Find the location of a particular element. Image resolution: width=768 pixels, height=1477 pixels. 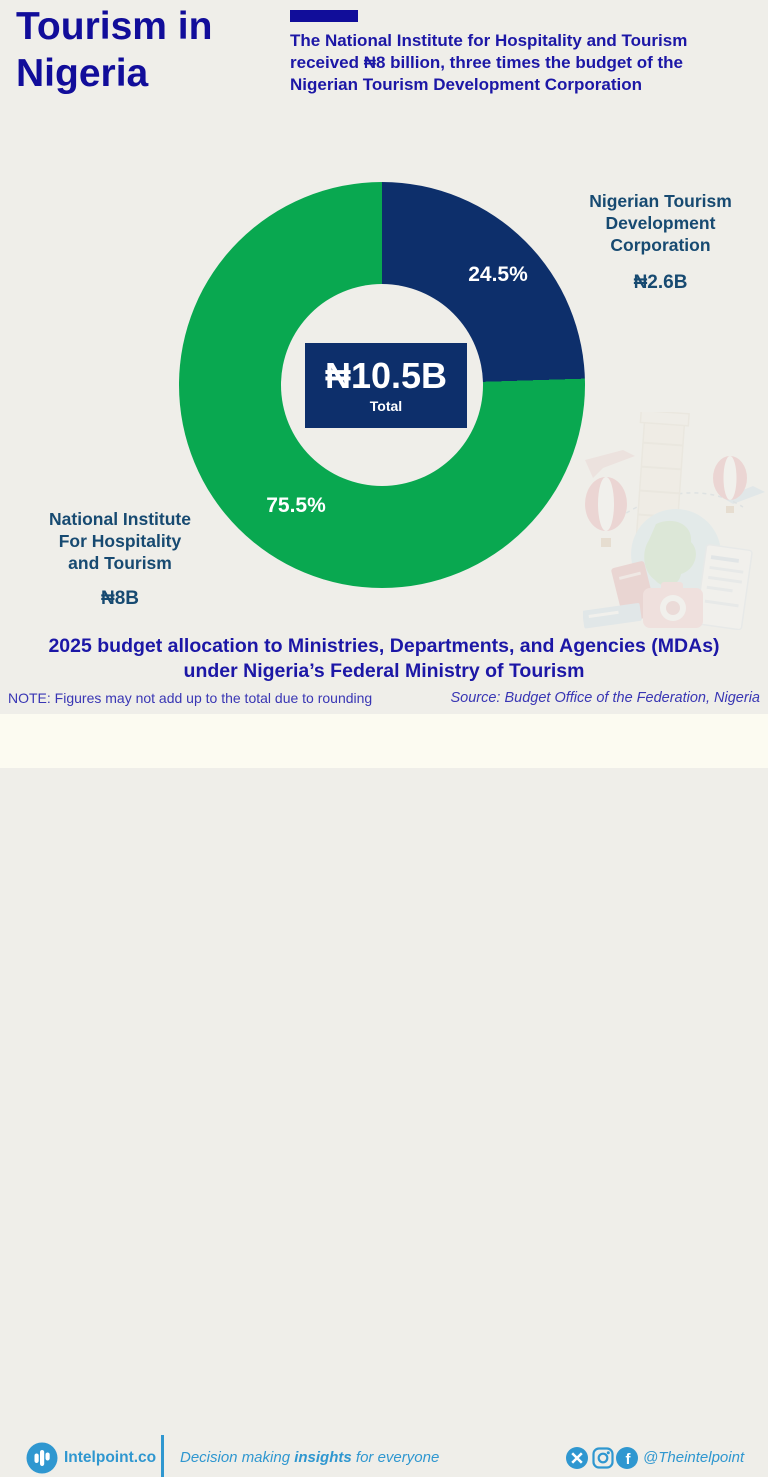

slice-label-line: National Institute is located at coordinates (120, 519).